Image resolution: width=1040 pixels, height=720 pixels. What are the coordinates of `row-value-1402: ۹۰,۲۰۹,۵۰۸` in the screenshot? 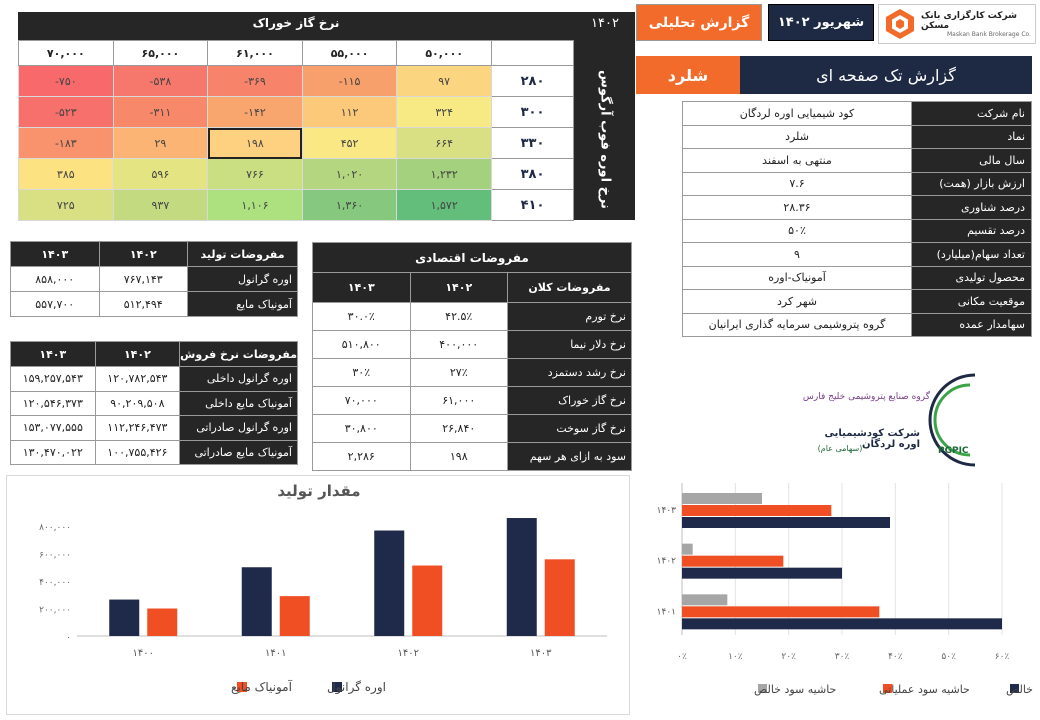 It's located at (137, 403).